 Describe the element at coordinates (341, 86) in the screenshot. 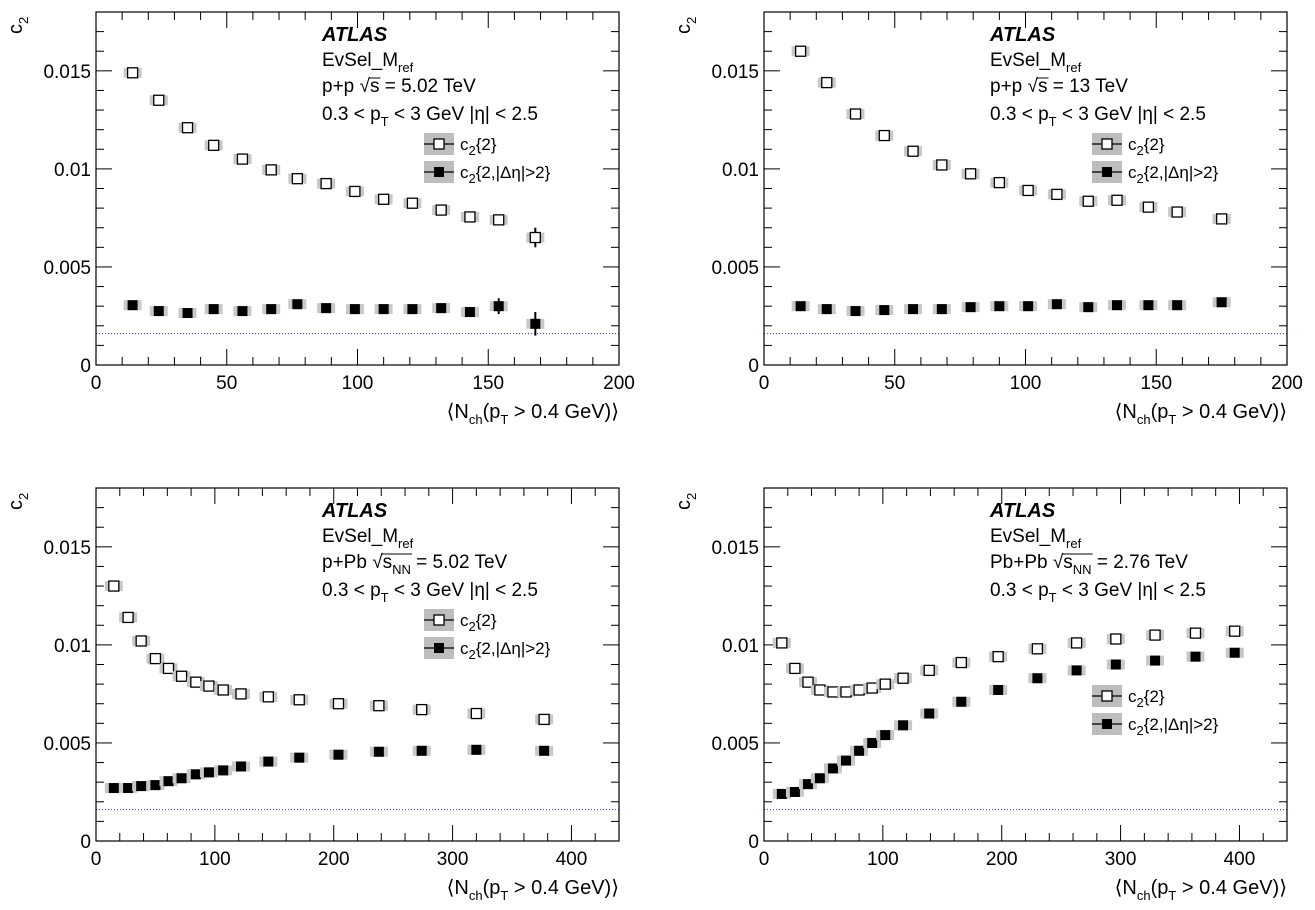

I see `collision-system: p+p` at that location.